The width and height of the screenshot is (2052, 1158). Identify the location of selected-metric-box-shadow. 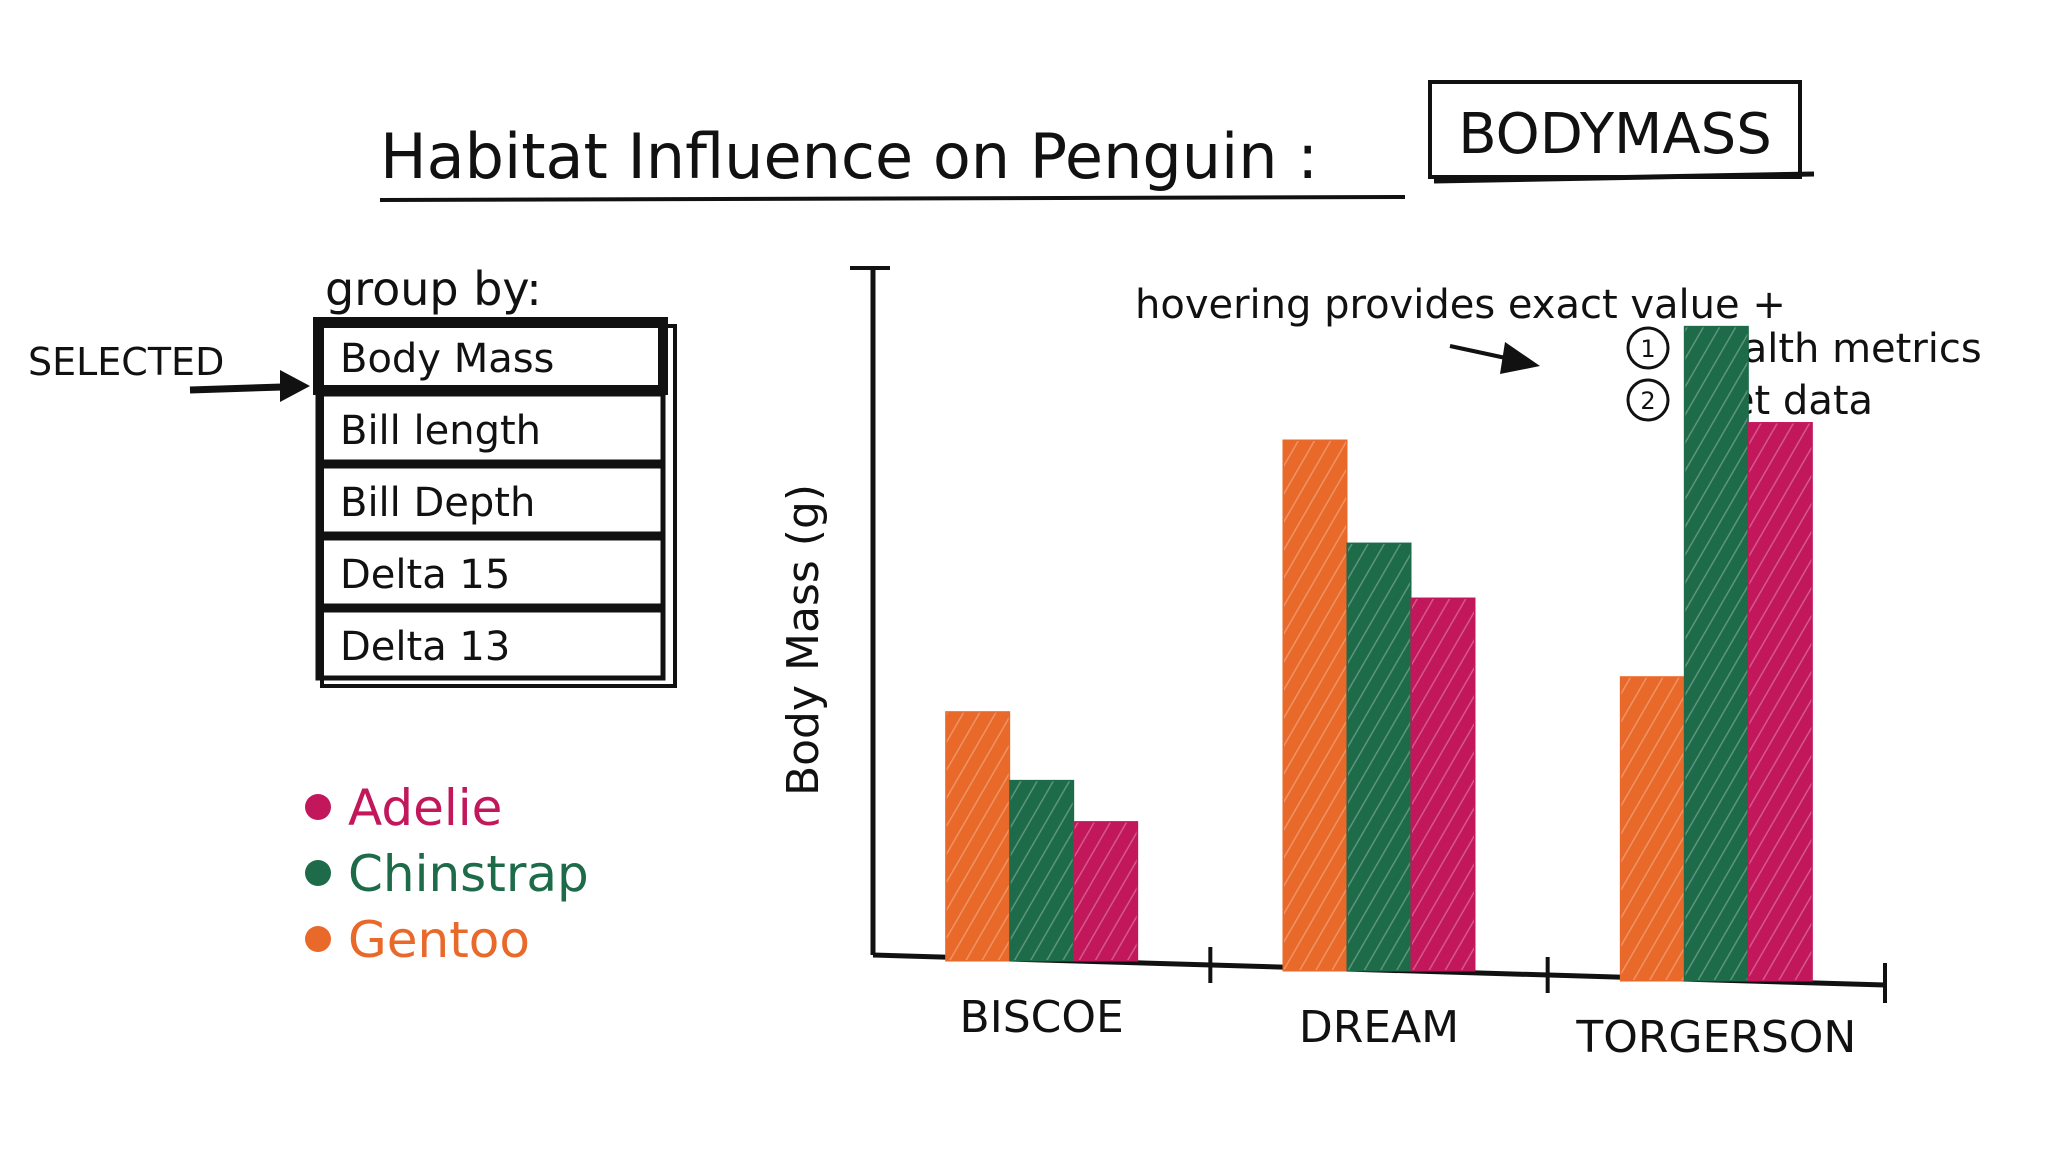
(1624, 177).